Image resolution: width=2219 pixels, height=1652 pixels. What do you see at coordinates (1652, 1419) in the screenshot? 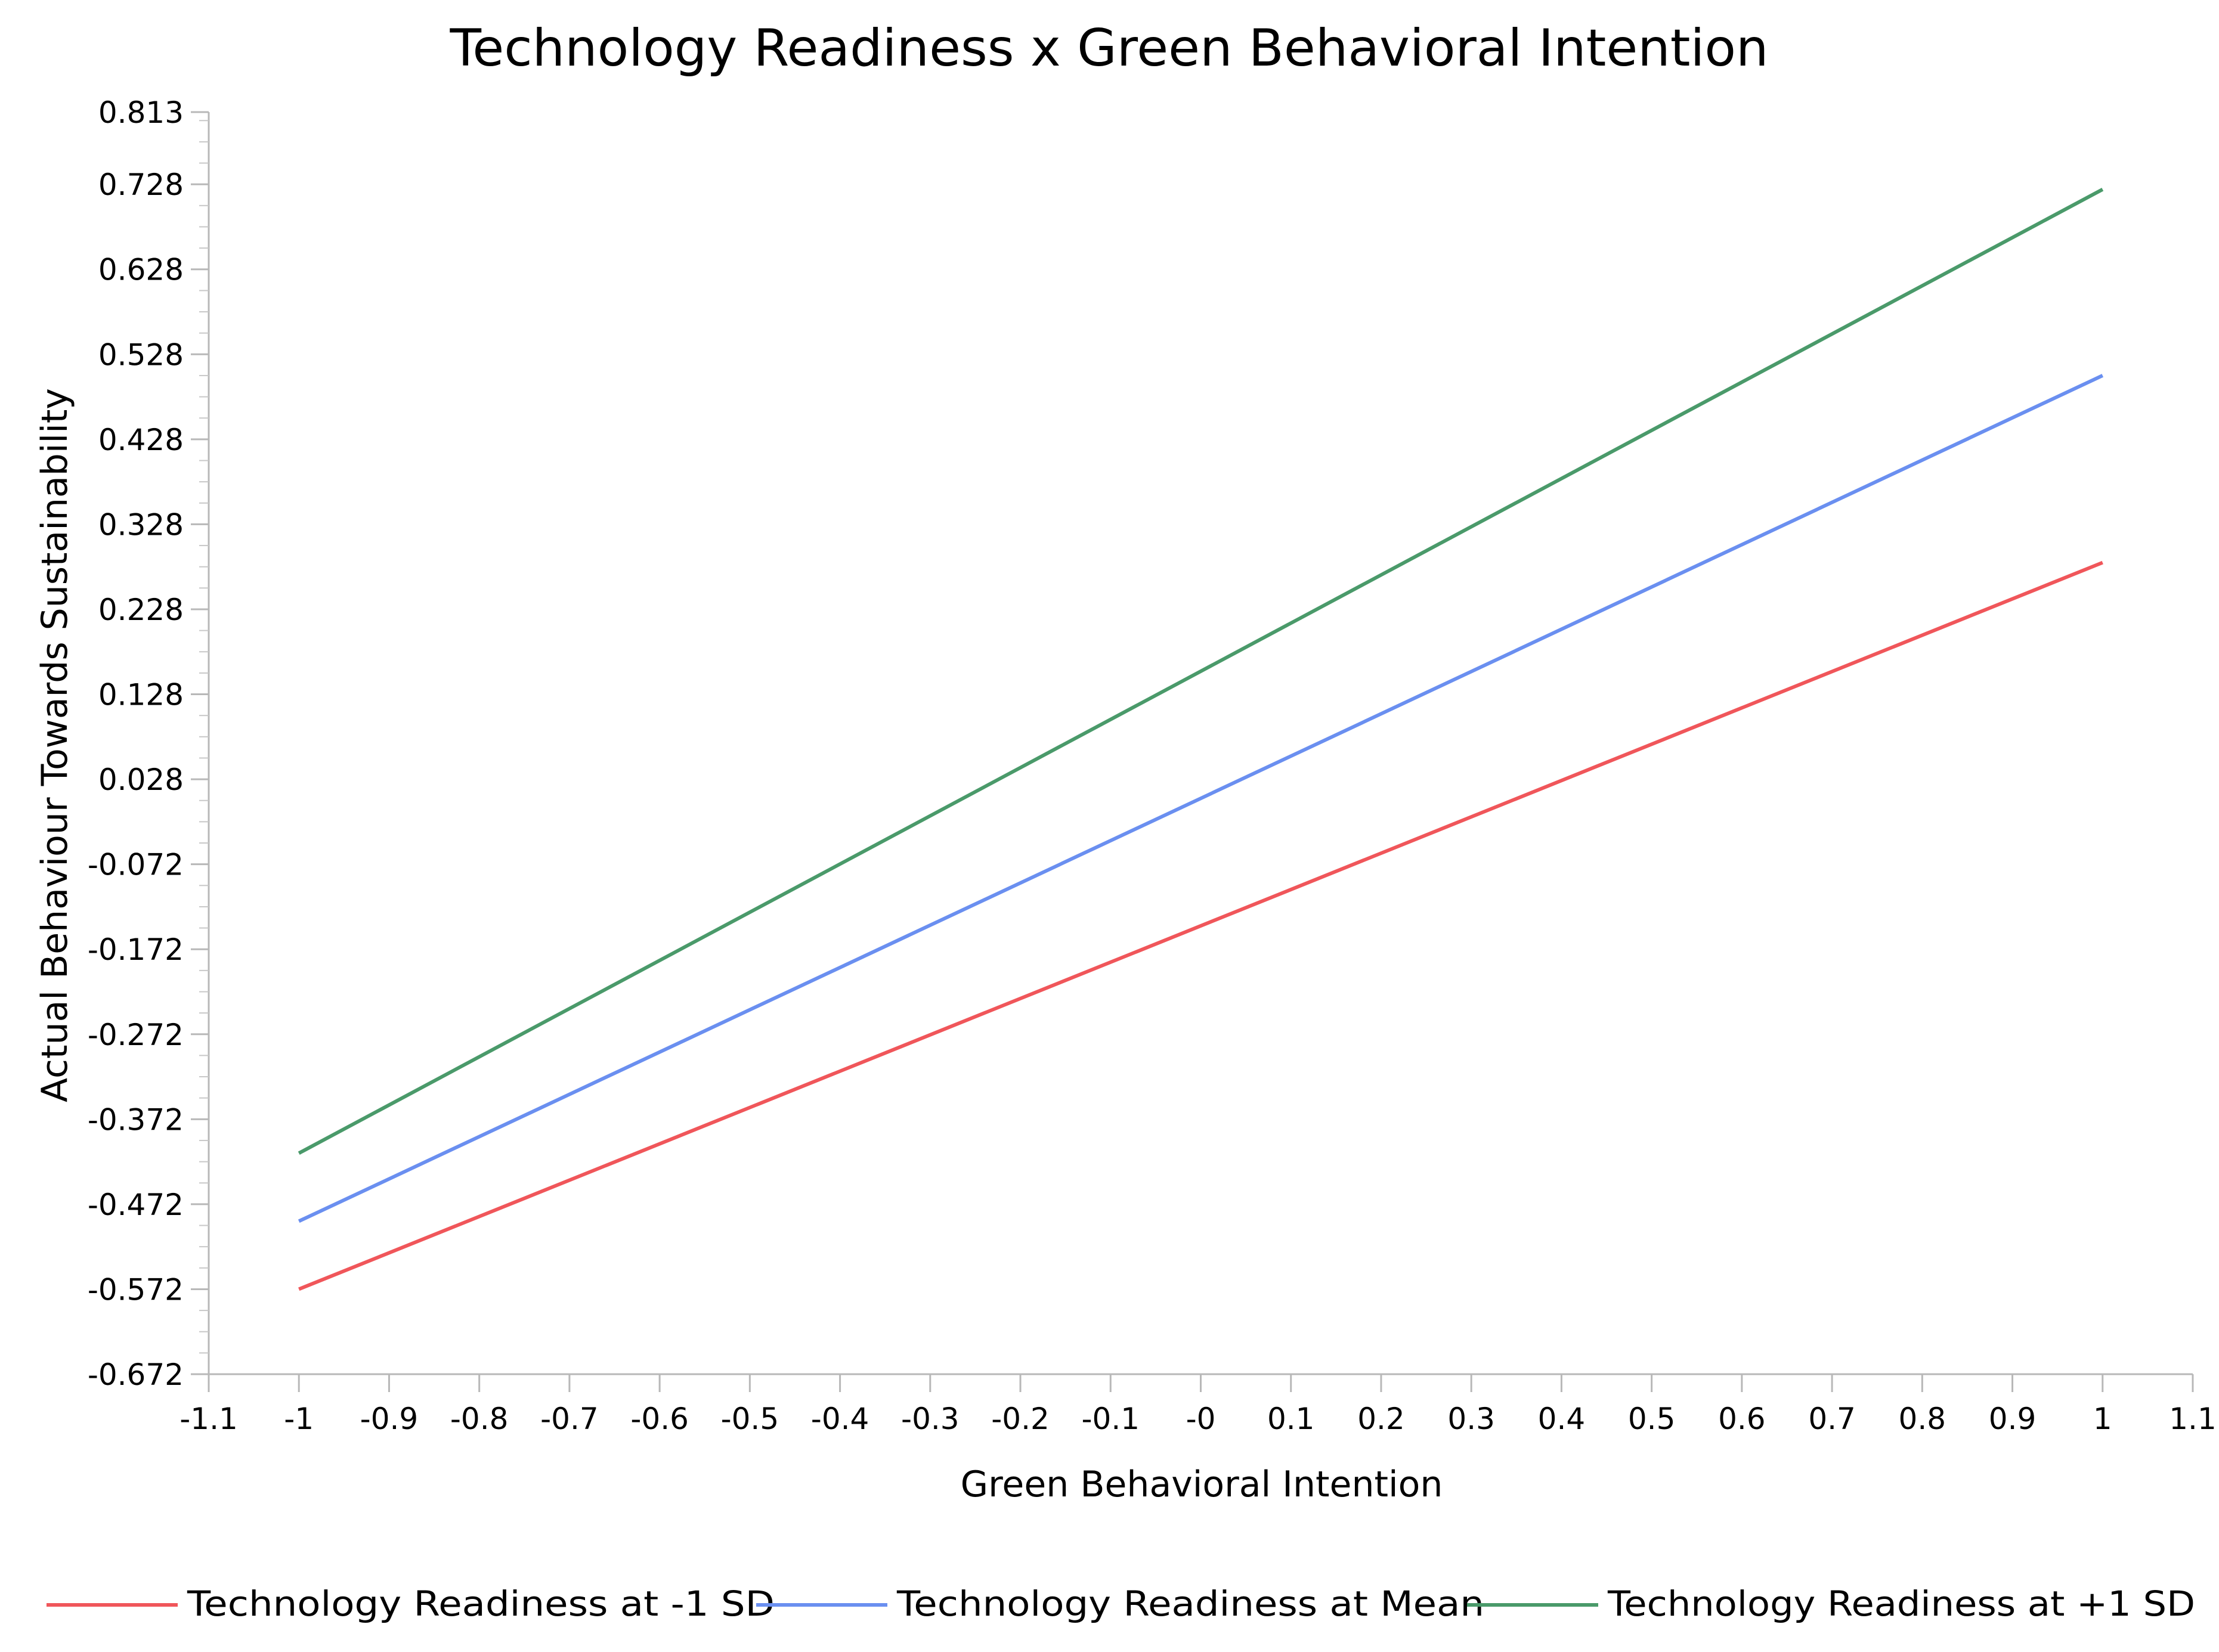
I see `x-tick-label: 0.5` at bounding box center [1652, 1419].